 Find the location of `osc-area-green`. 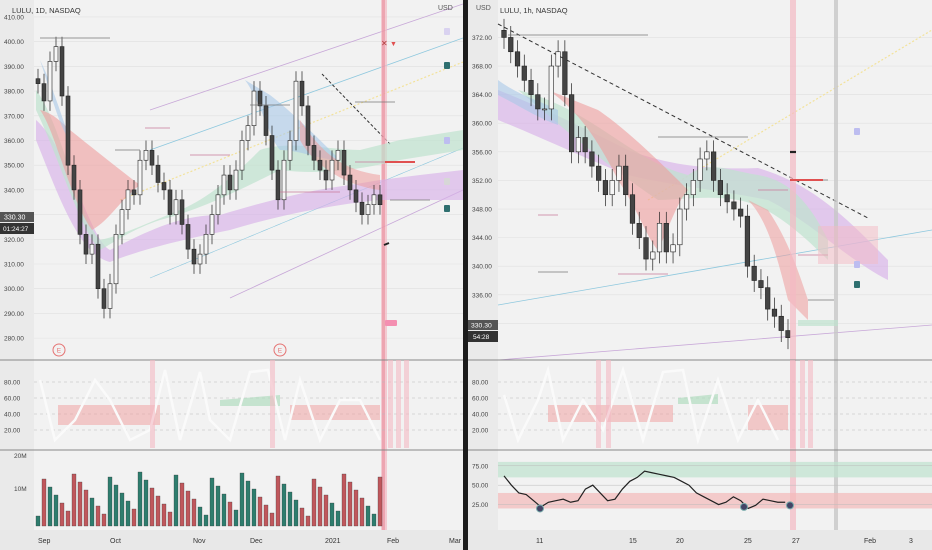

osc-area-green is located at coordinates (698, 399).